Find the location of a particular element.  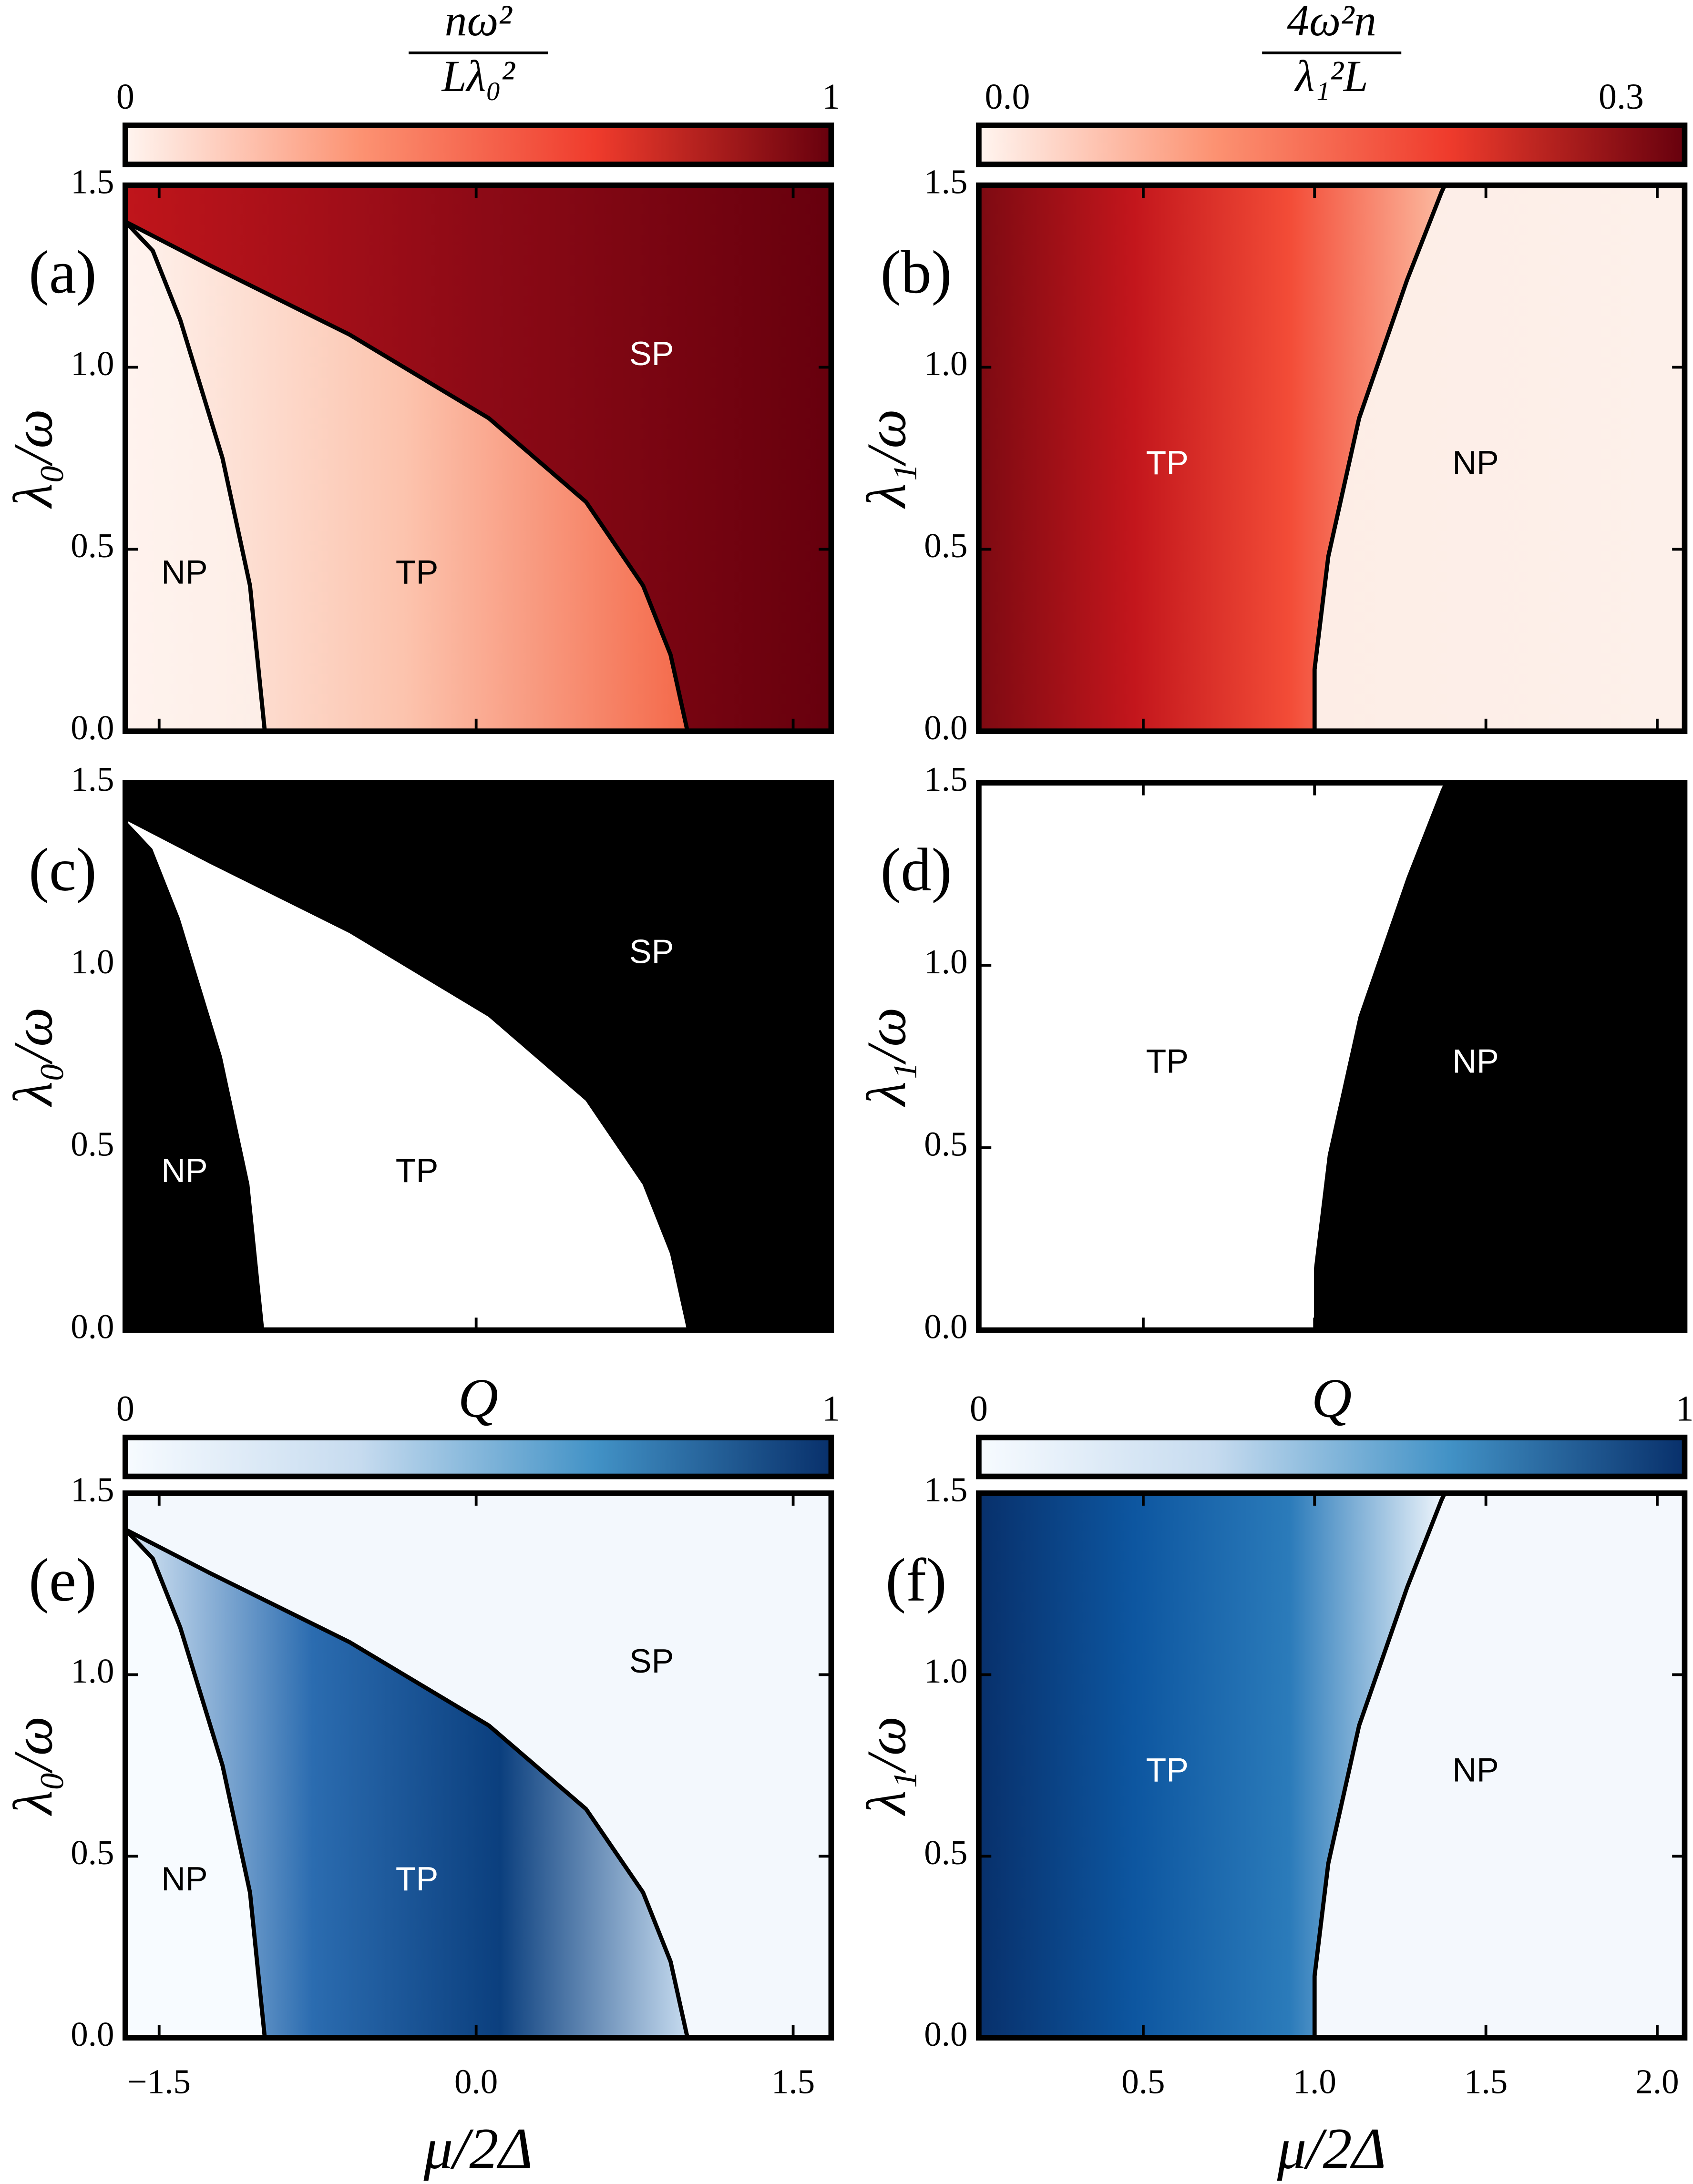

x-tick-label: 1.0 is located at coordinates (1314, 2082).